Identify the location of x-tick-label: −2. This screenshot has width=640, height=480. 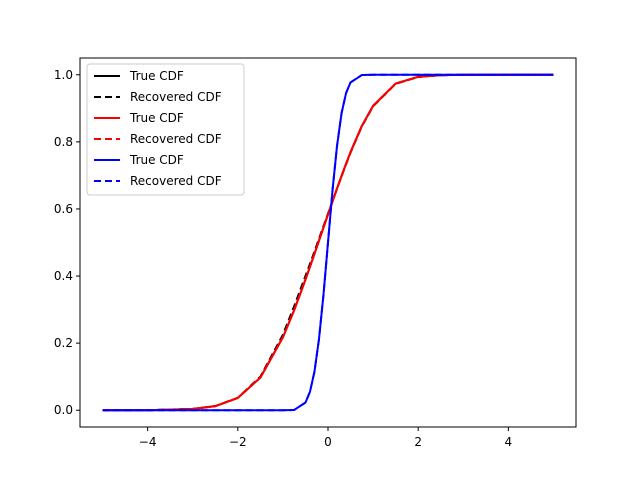
(238, 442).